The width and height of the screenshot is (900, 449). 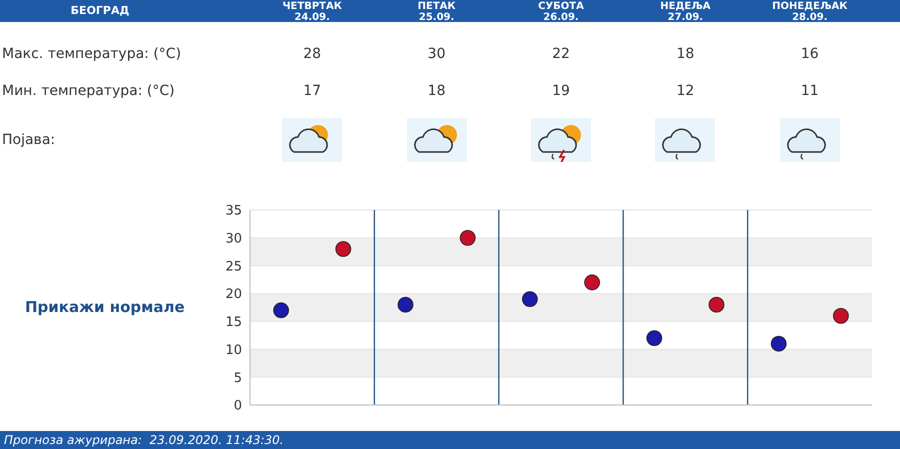 What do you see at coordinates (809, 12) in the screenshot?
I see `text: ПОНЕДЕЉАК 28.09.` at bounding box center [809, 12].